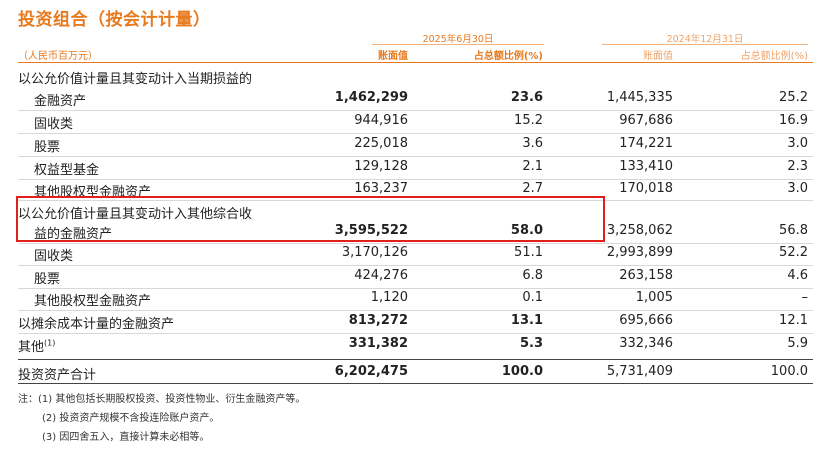  I want to click on cell-pct-prior: 25.2, so click(793, 97).